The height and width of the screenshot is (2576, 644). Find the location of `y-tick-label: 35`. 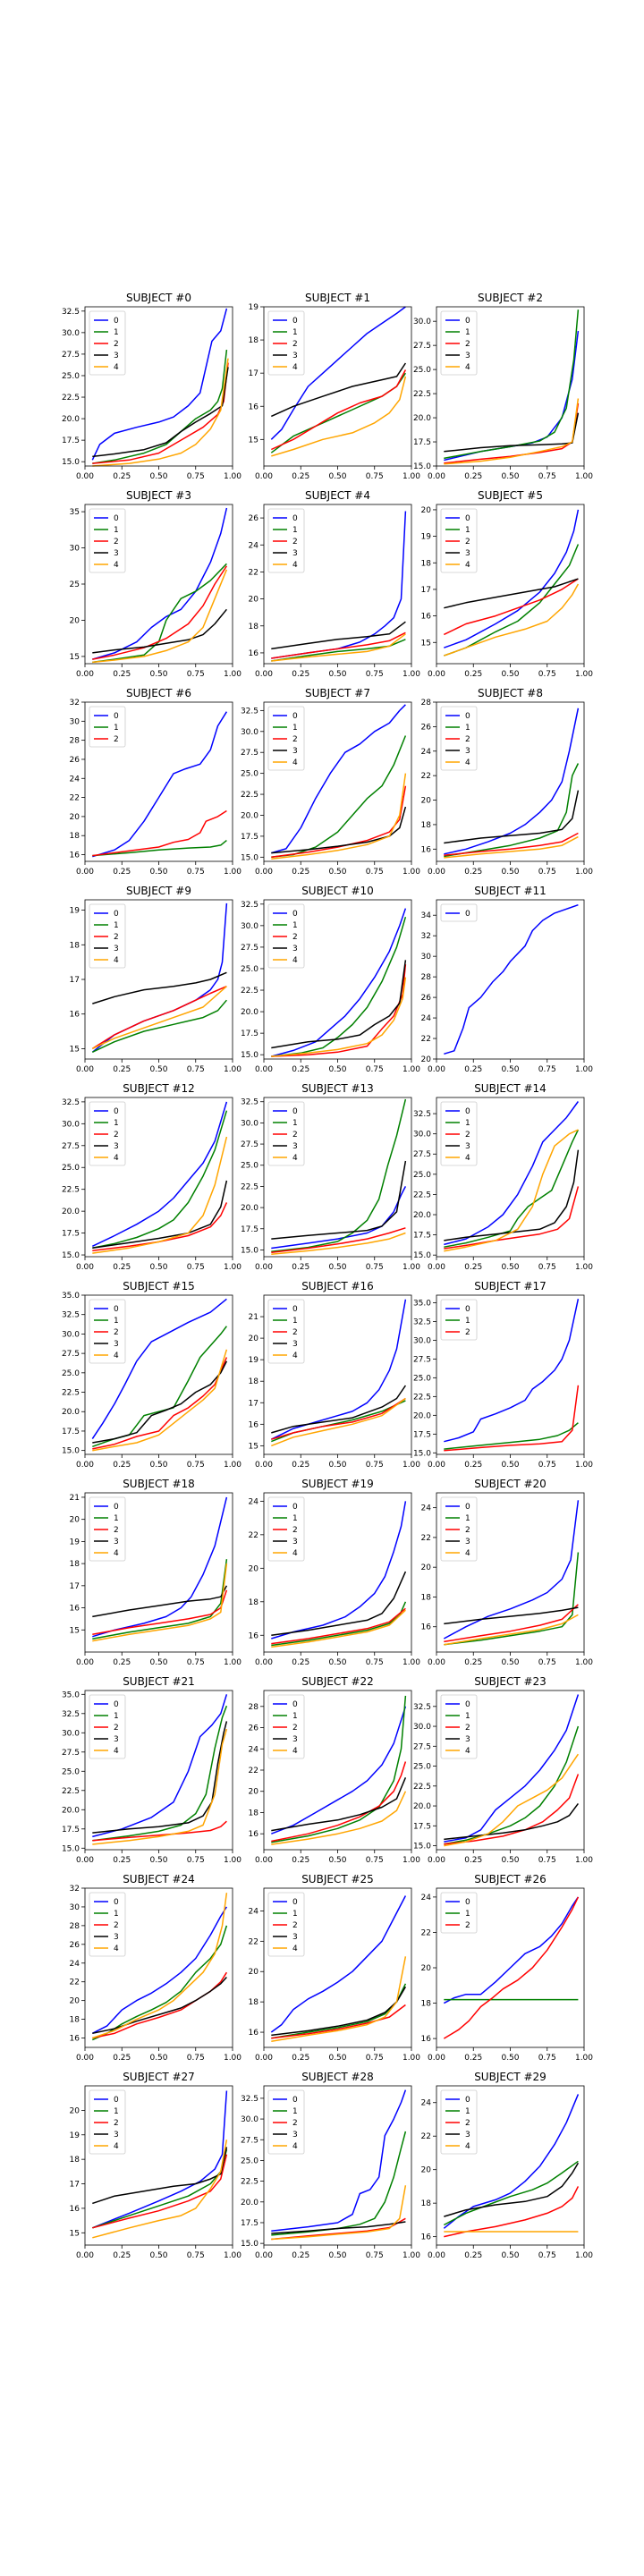

y-tick-label: 35 is located at coordinates (75, 512).